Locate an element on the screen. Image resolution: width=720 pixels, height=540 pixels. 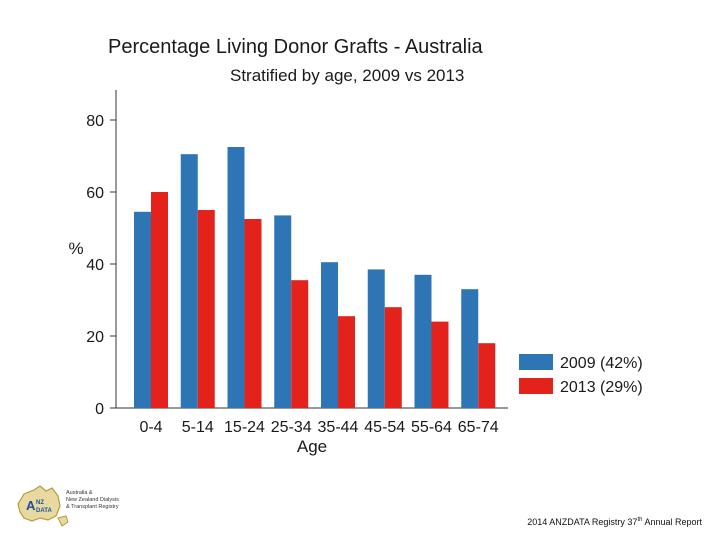
y-tick-label: 40 is located at coordinates (95, 265).